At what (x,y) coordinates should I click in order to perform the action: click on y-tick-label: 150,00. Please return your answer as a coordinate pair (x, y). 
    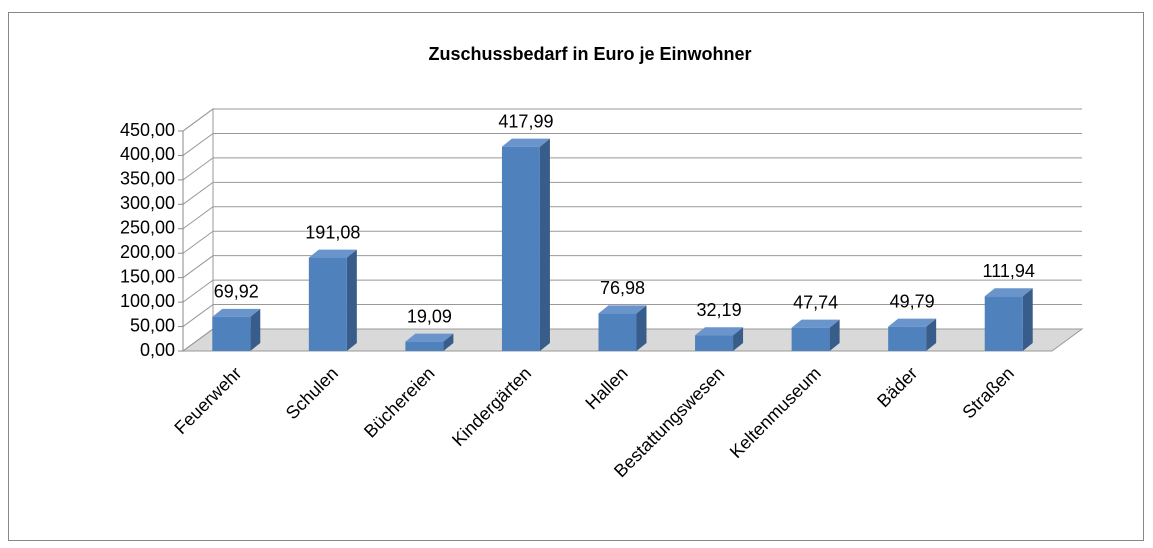
    Looking at the image, I should click on (147, 276).